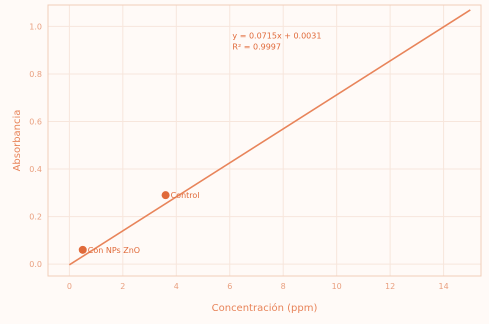  I want to click on y-tick-label: 0.2, so click(35, 217).